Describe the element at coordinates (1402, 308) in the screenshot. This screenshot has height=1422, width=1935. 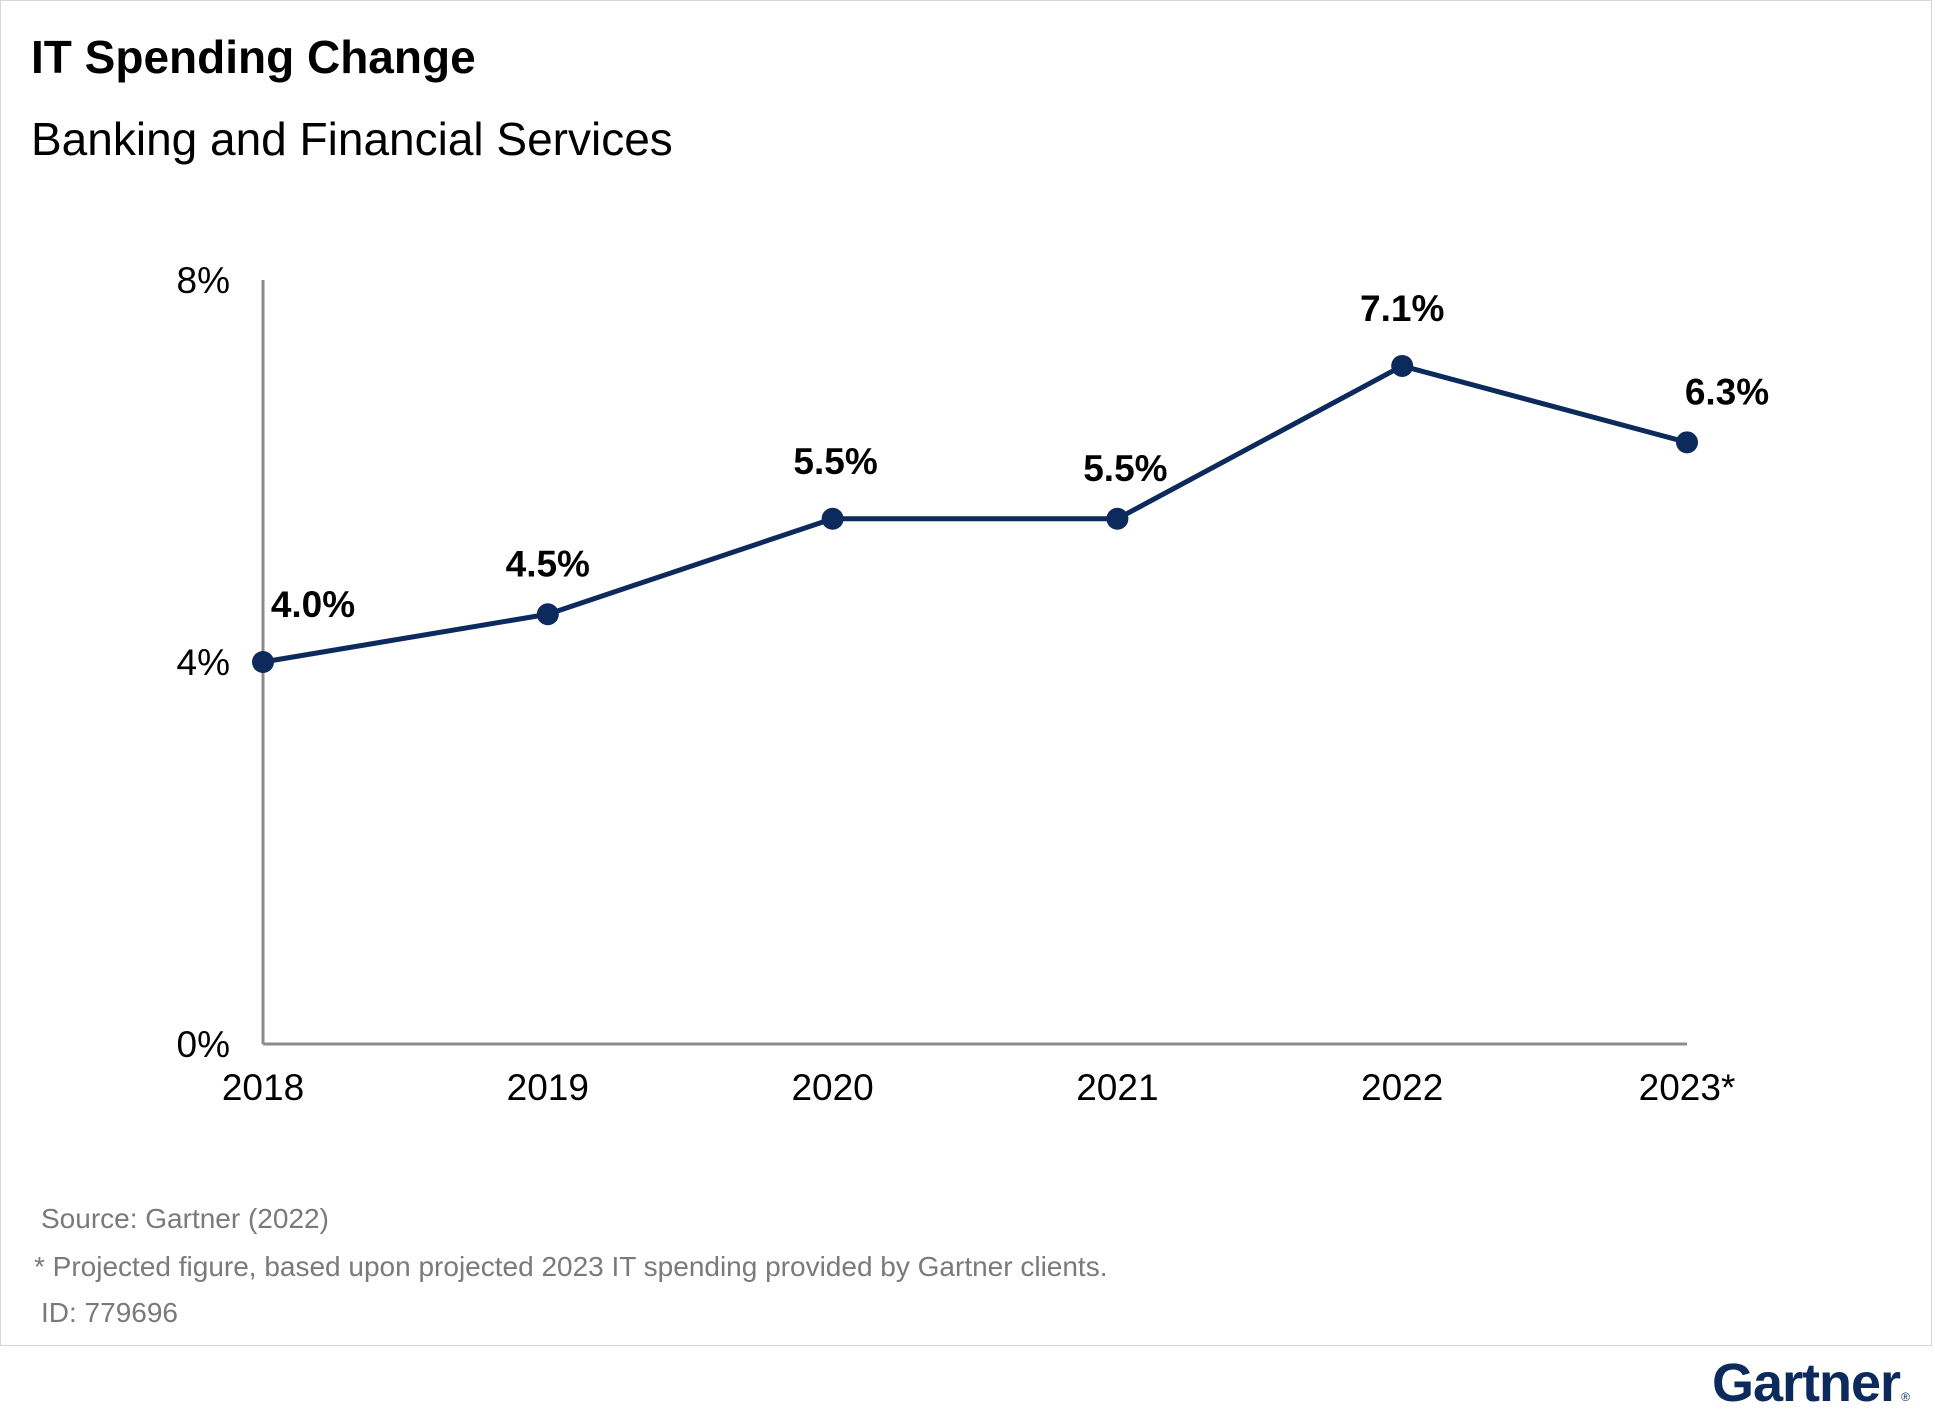
I see `data-label: 7.1%` at that location.